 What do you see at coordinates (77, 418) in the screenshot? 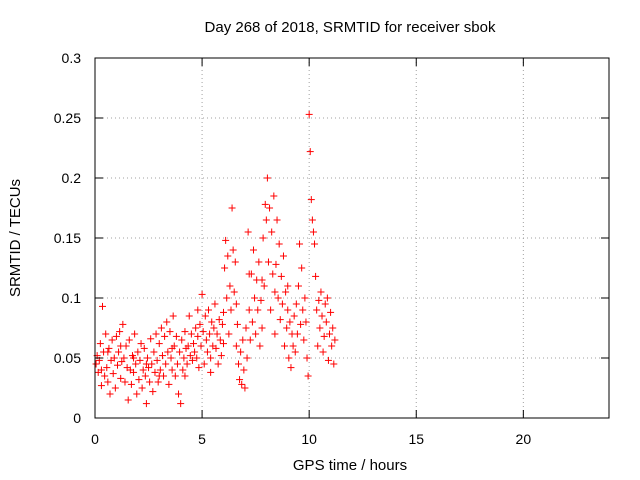
I see `y-tick-label: 0` at bounding box center [77, 418].